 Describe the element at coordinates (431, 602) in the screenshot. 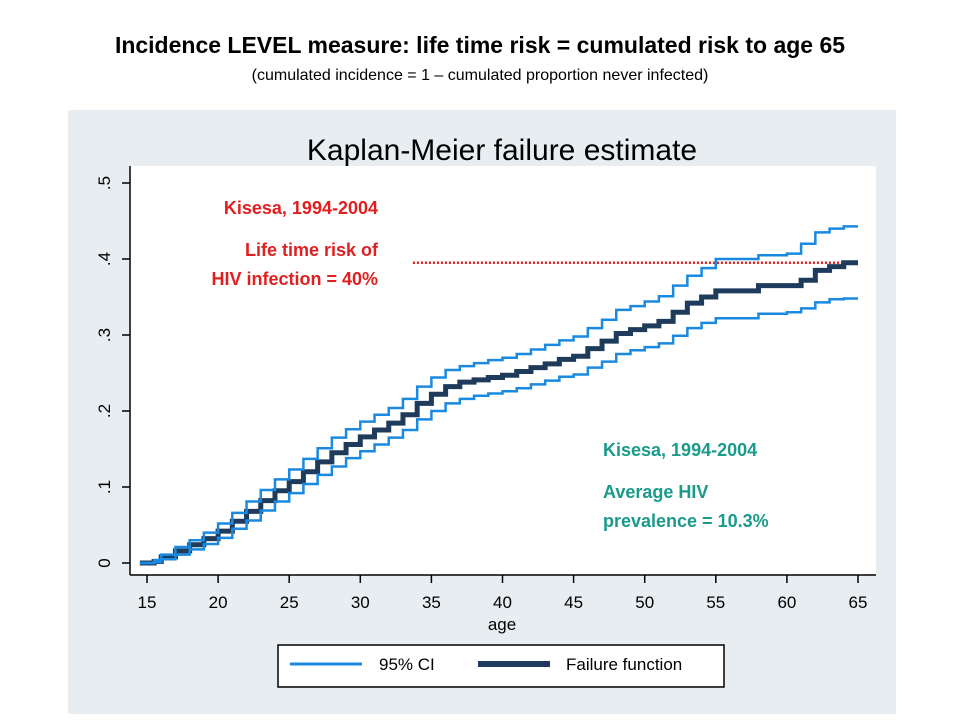

I see `x-tick-label: 35` at that location.